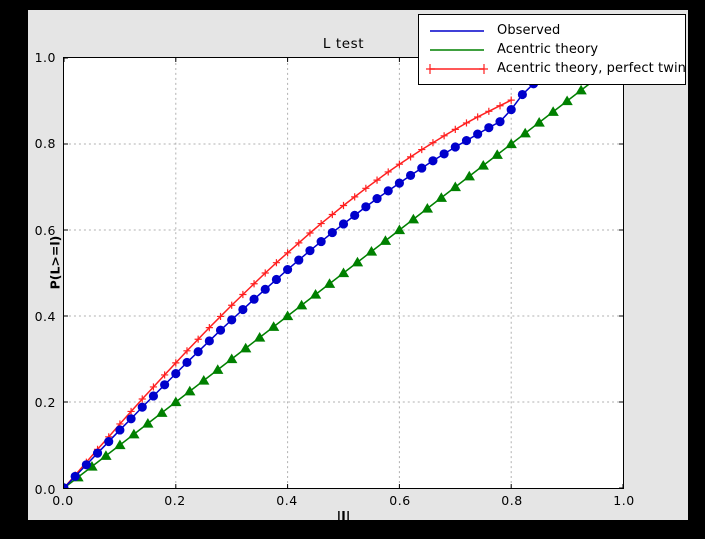 The image size is (705, 539). I want to click on x-tick-label: 0.8, so click(512, 500).